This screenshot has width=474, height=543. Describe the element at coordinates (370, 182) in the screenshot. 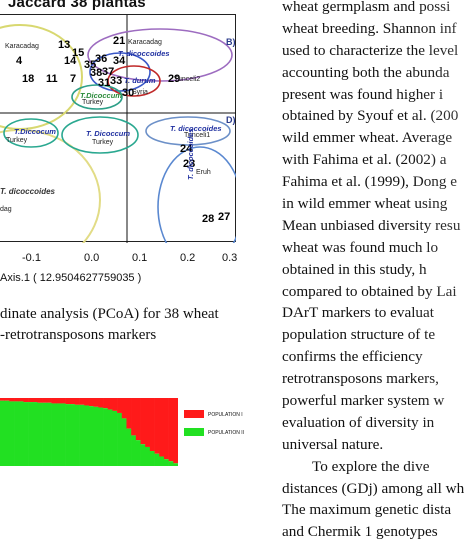

I see `article-line: Fahima et al. (1999), Dong e` at that location.